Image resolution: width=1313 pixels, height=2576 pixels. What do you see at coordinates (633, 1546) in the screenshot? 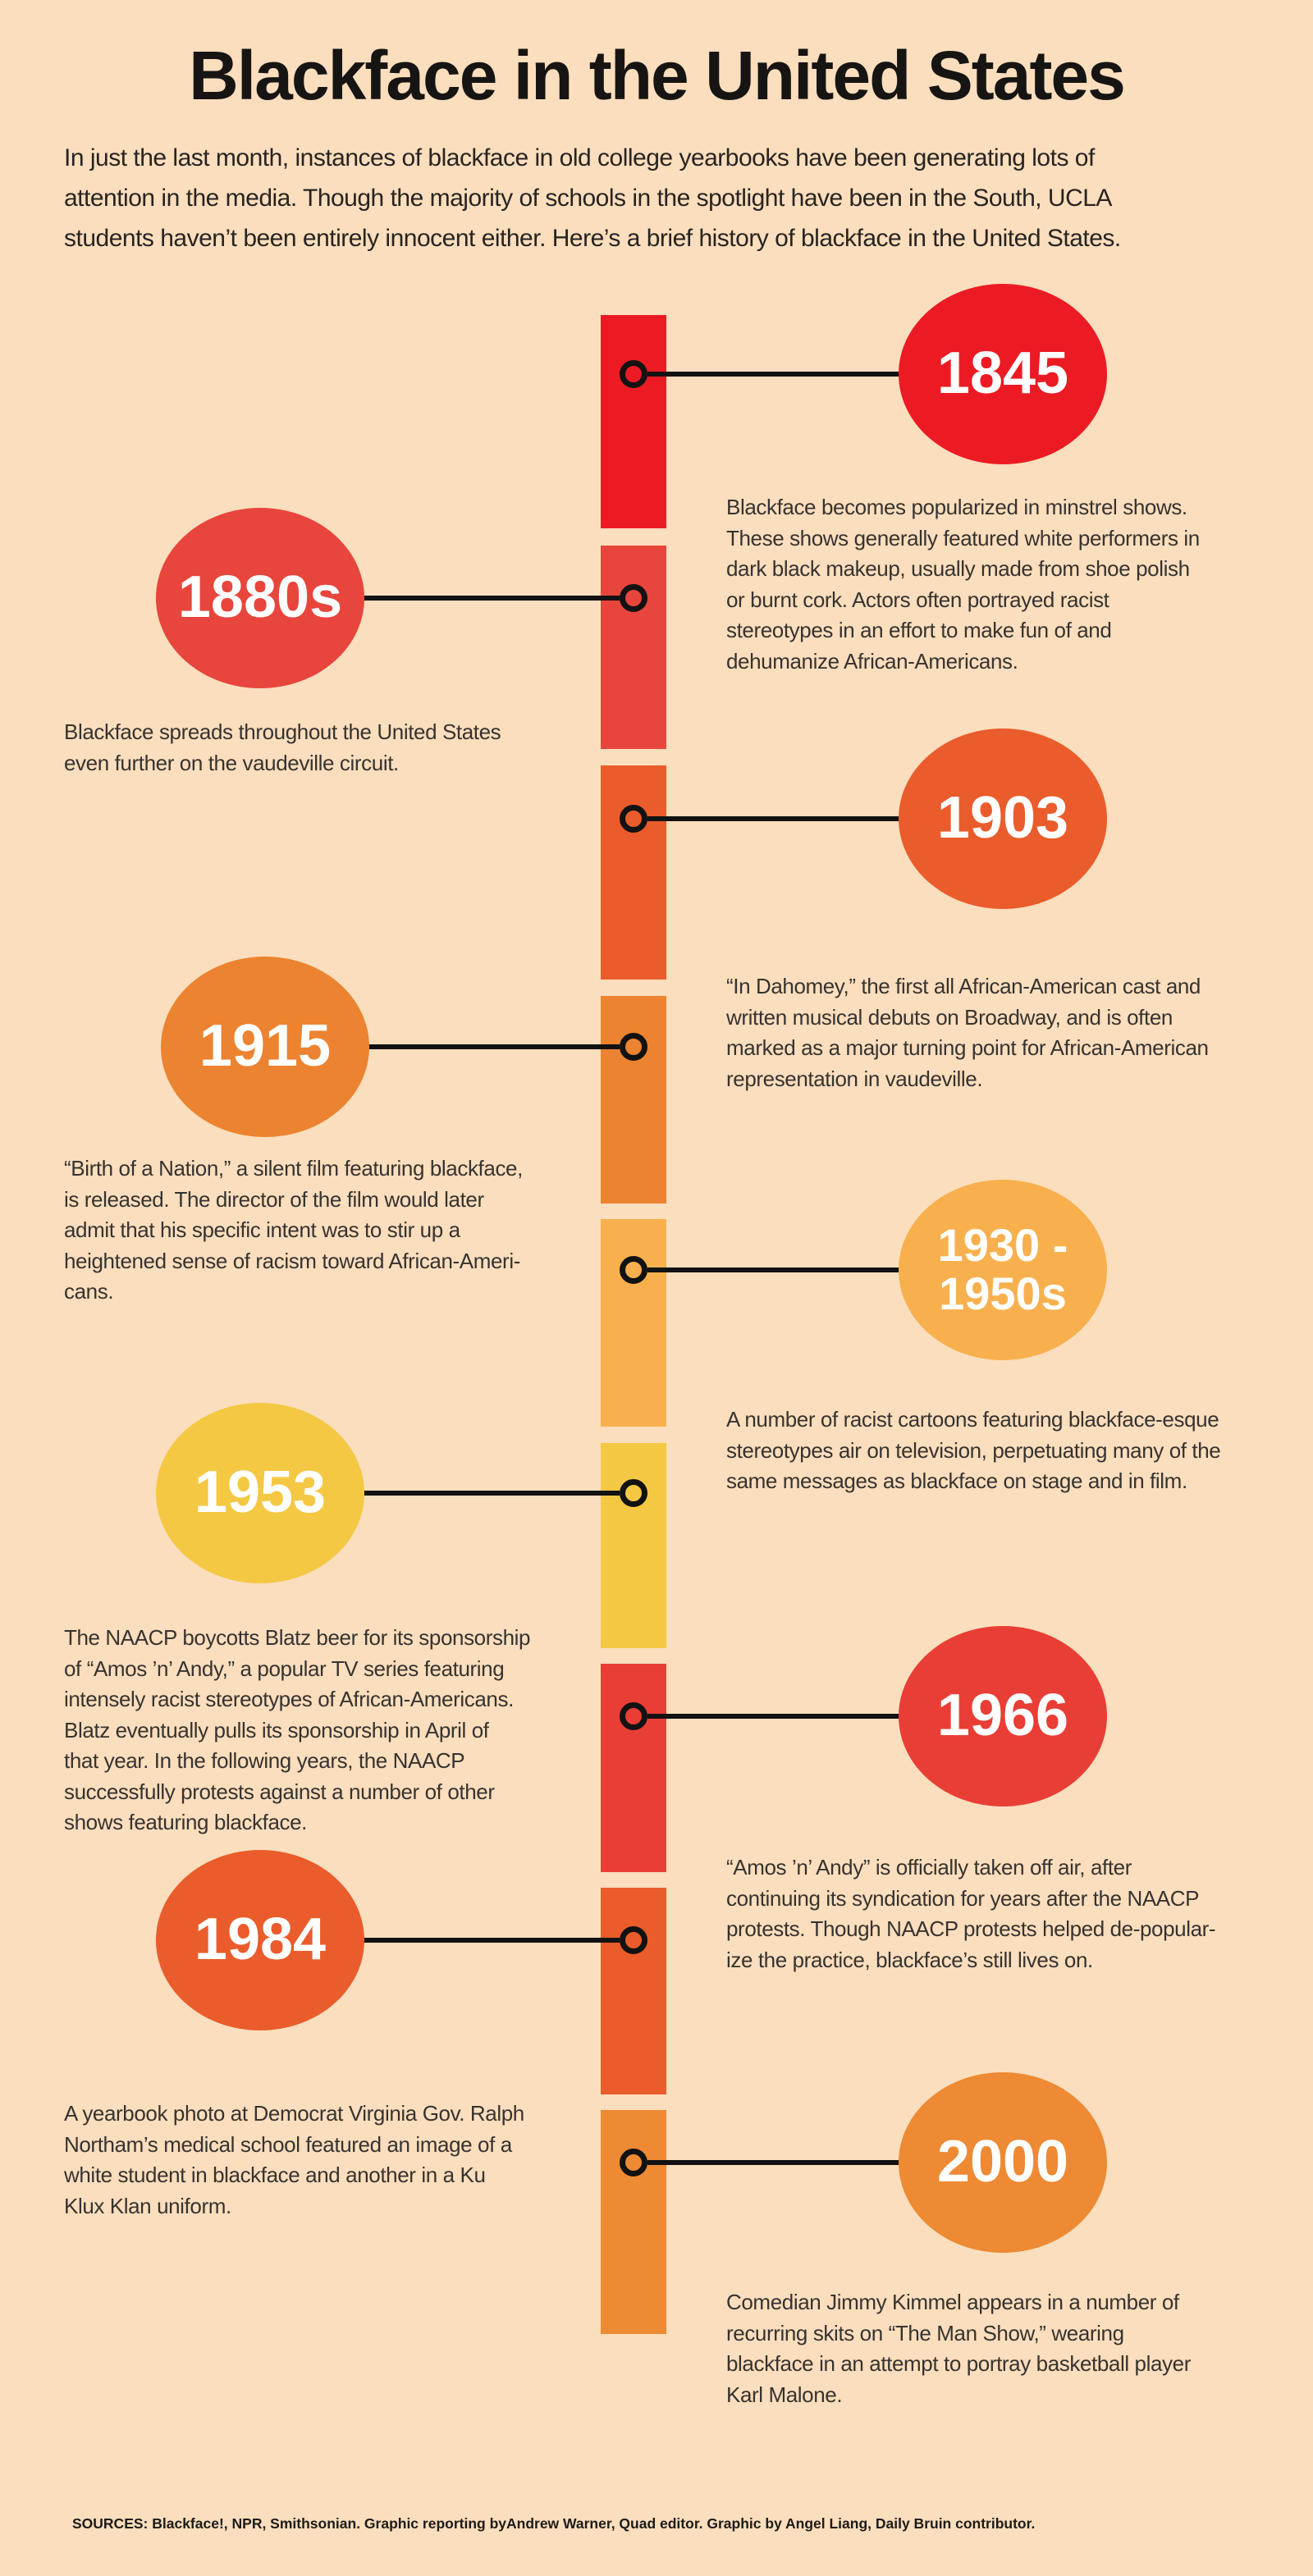
I see `timeline-segment-1953` at bounding box center [633, 1546].